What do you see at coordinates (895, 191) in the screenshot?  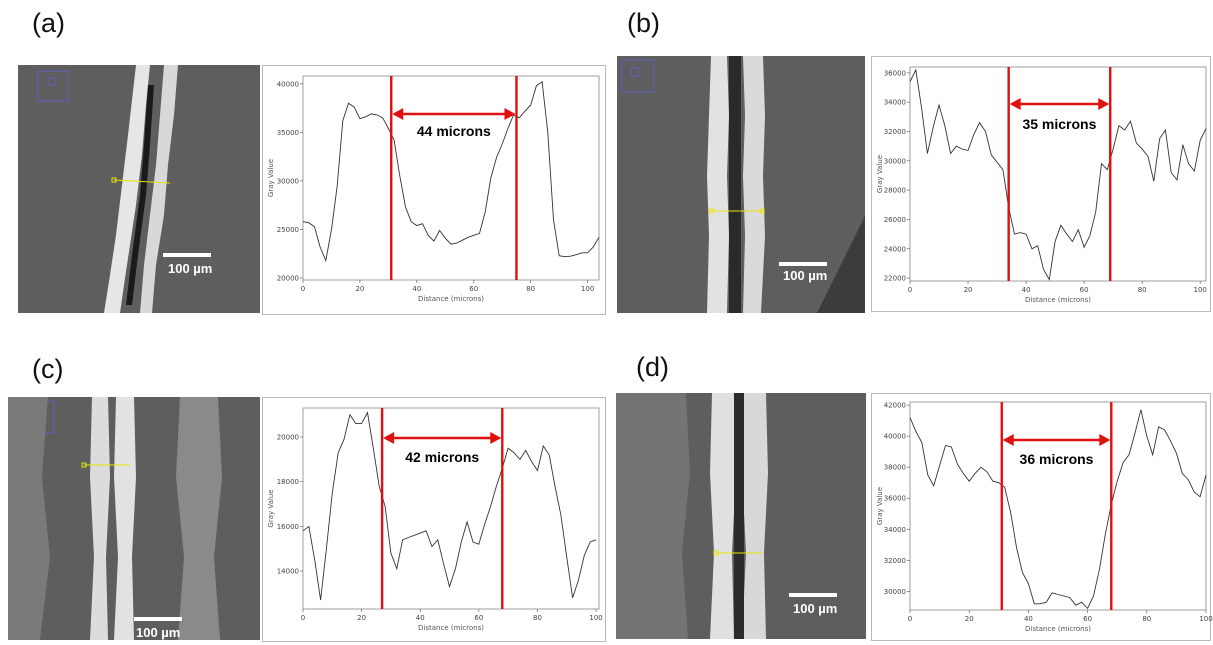 I see `y-tick-label: 28000` at bounding box center [895, 191].